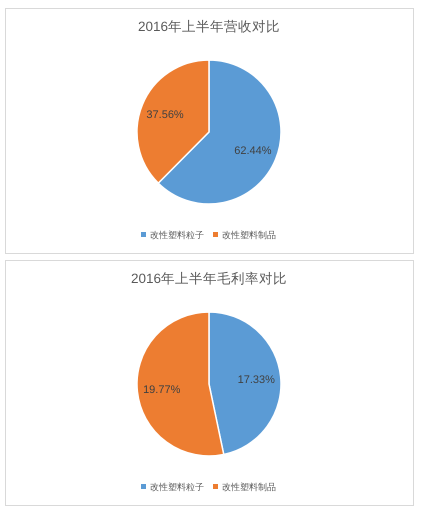 The image size is (423, 513). Describe the element at coordinates (257, 380) in the screenshot. I see `data-label: 17.33%` at that location.